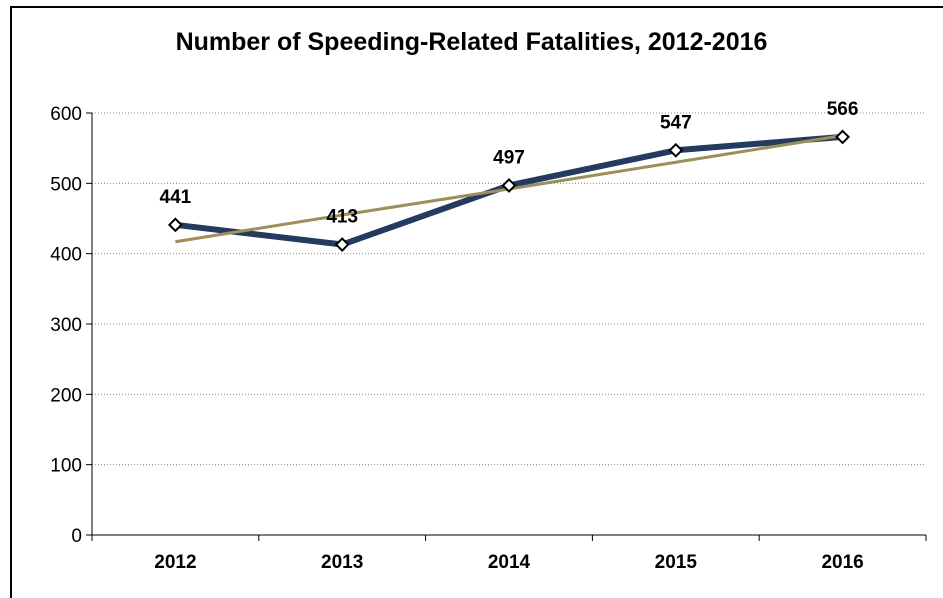 This screenshot has width=943, height=598. I want to click on y-tick-labels: 0 100 200 300 400 500 600, so click(66, 325).